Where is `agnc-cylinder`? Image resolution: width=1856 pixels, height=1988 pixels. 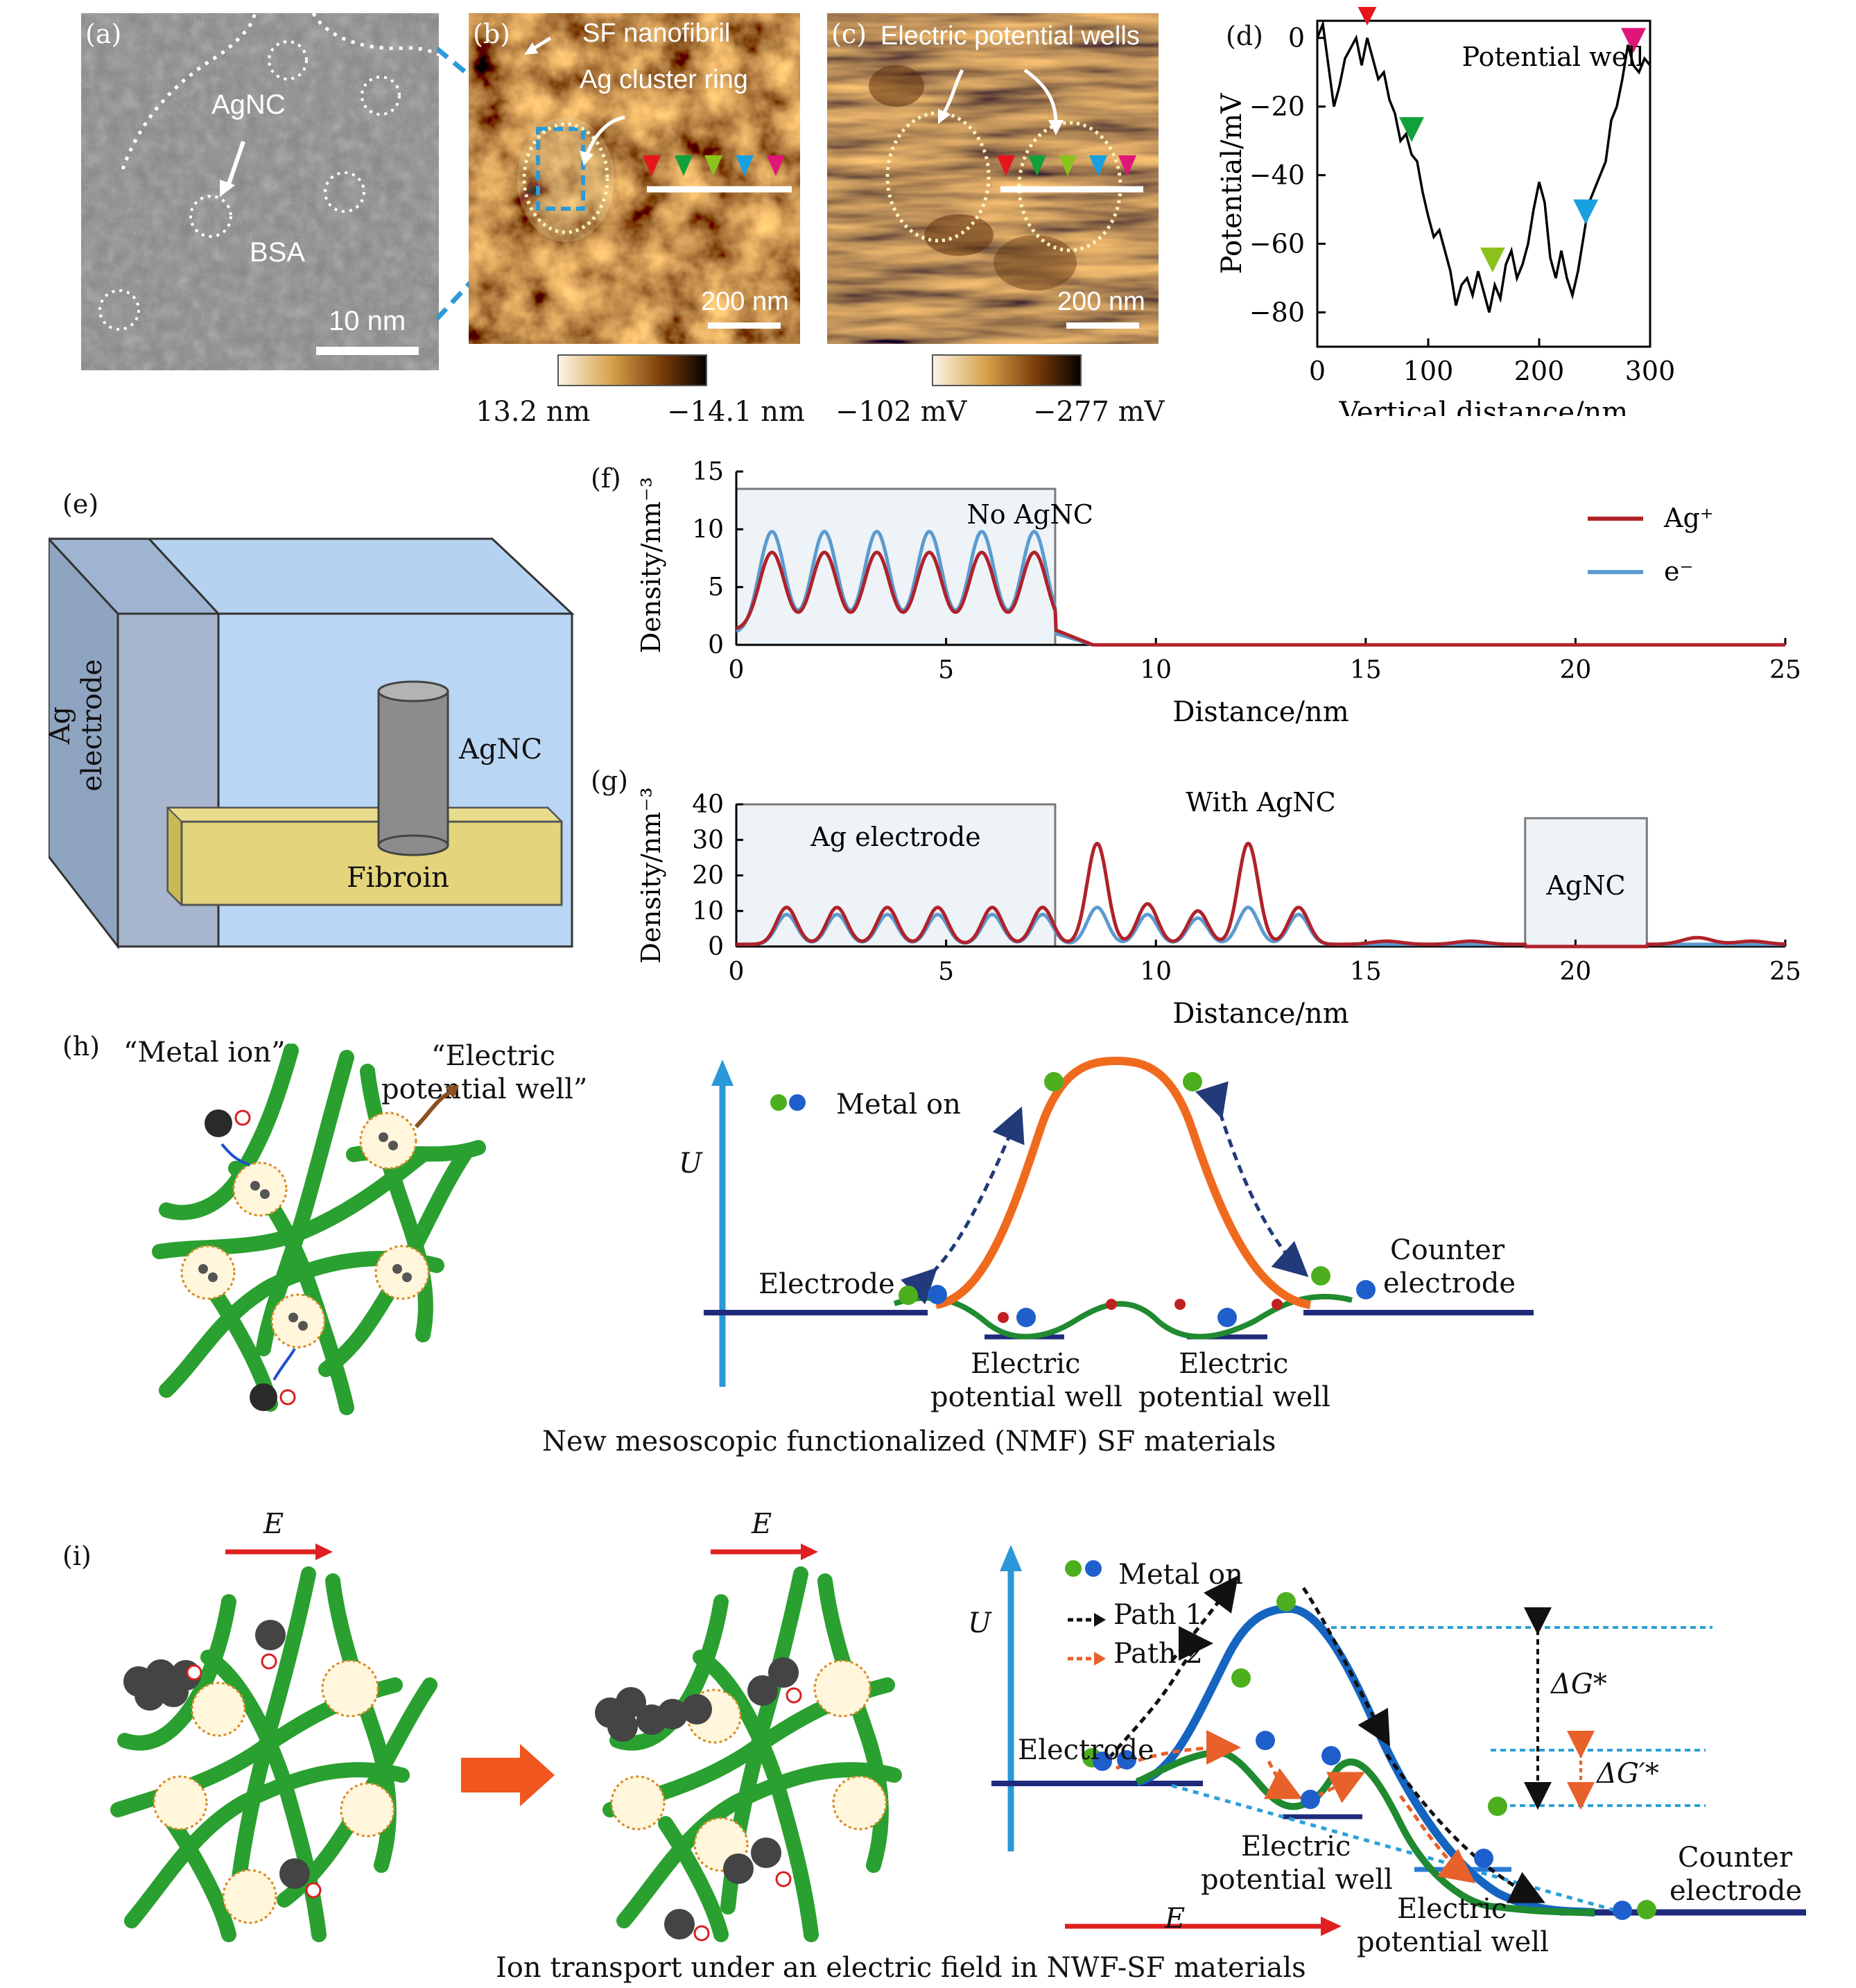 agnc-cylinder is located at coordinates (413, 769).